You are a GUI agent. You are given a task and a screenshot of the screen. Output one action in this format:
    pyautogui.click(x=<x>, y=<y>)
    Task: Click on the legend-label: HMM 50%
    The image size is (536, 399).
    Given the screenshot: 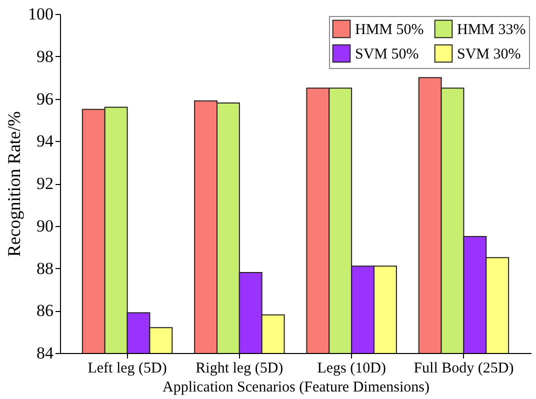 What is the action you would take?
    pyautogui.click(x=389, y=30)
    